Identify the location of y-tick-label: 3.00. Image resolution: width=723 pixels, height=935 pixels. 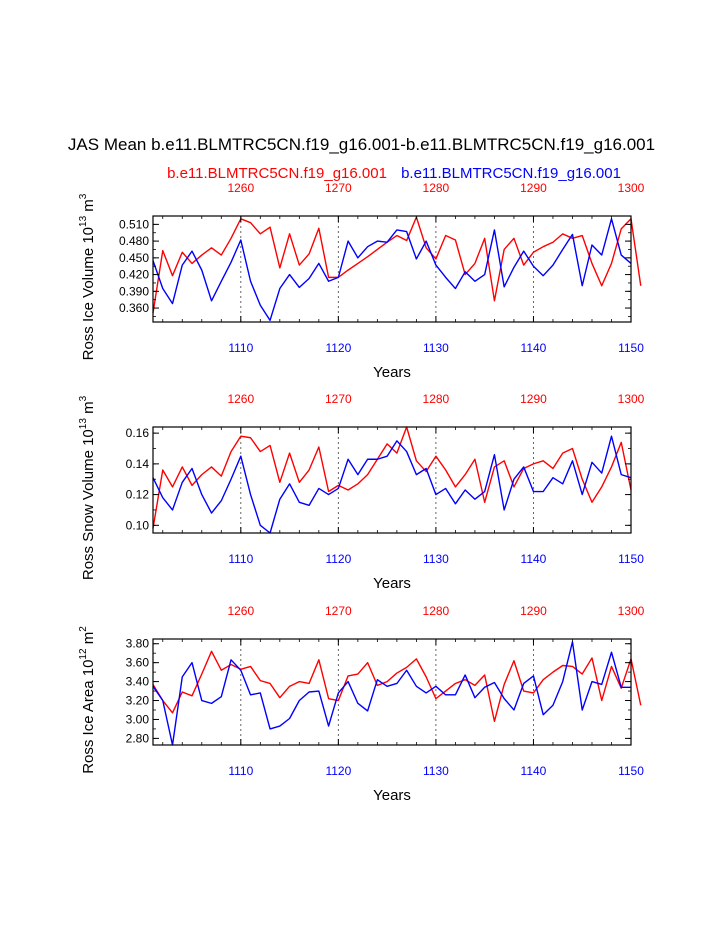
(138, 719).